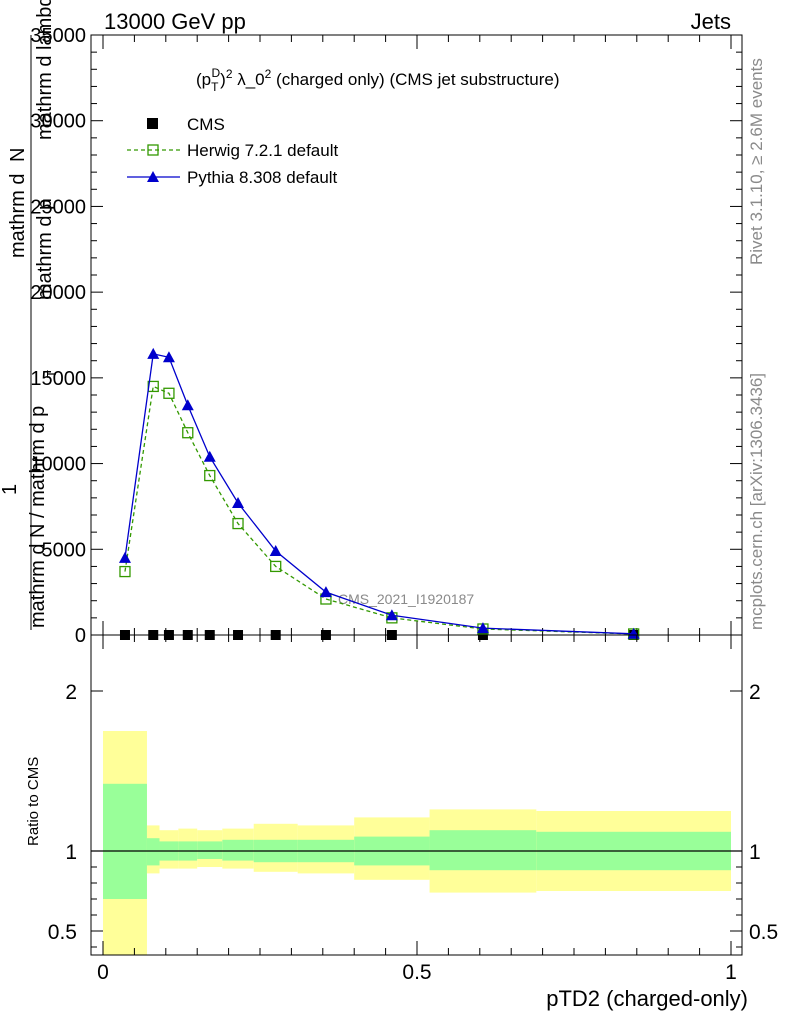 The height and width of the screenshot is (1024, 786). I want to click on x-tick-label: 1, so click(731, 972).